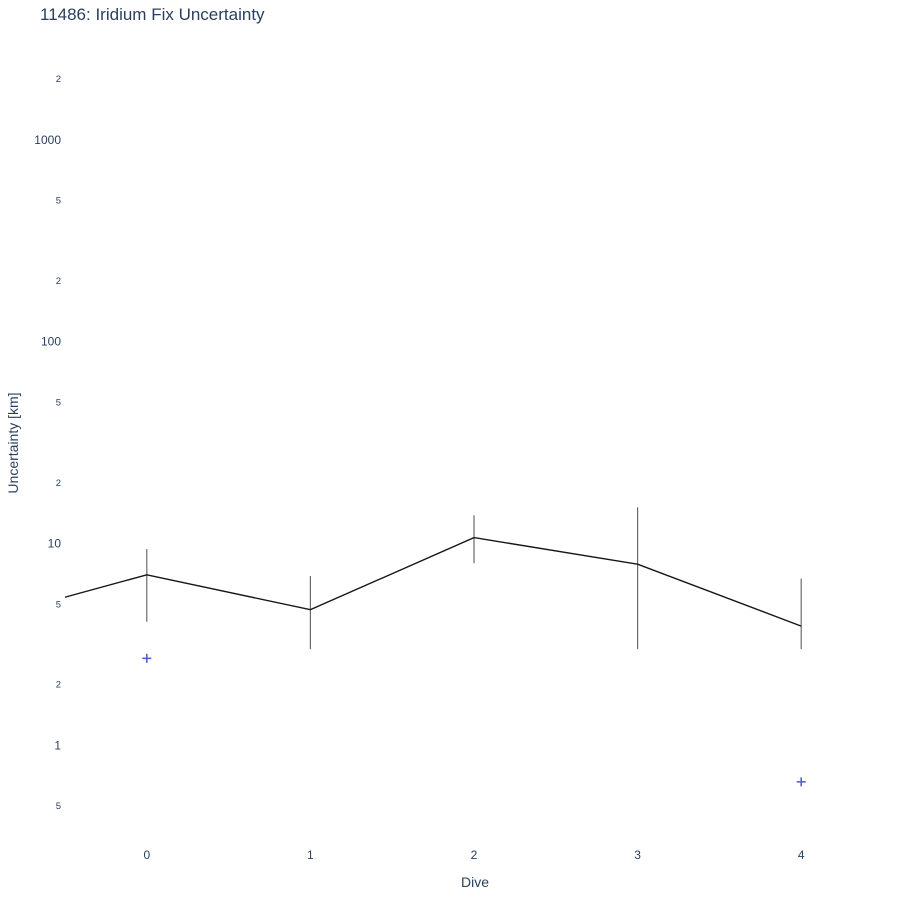  I want to click on x-tick-label: 1, so click(310, 855).